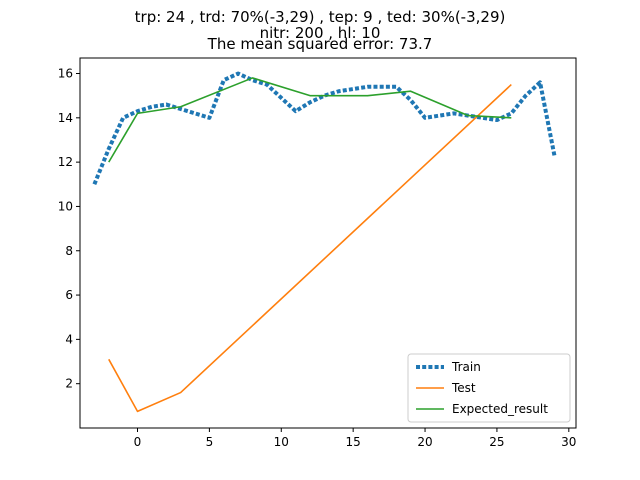  I want to click on legend-label-test: Test, so click(463, 388).